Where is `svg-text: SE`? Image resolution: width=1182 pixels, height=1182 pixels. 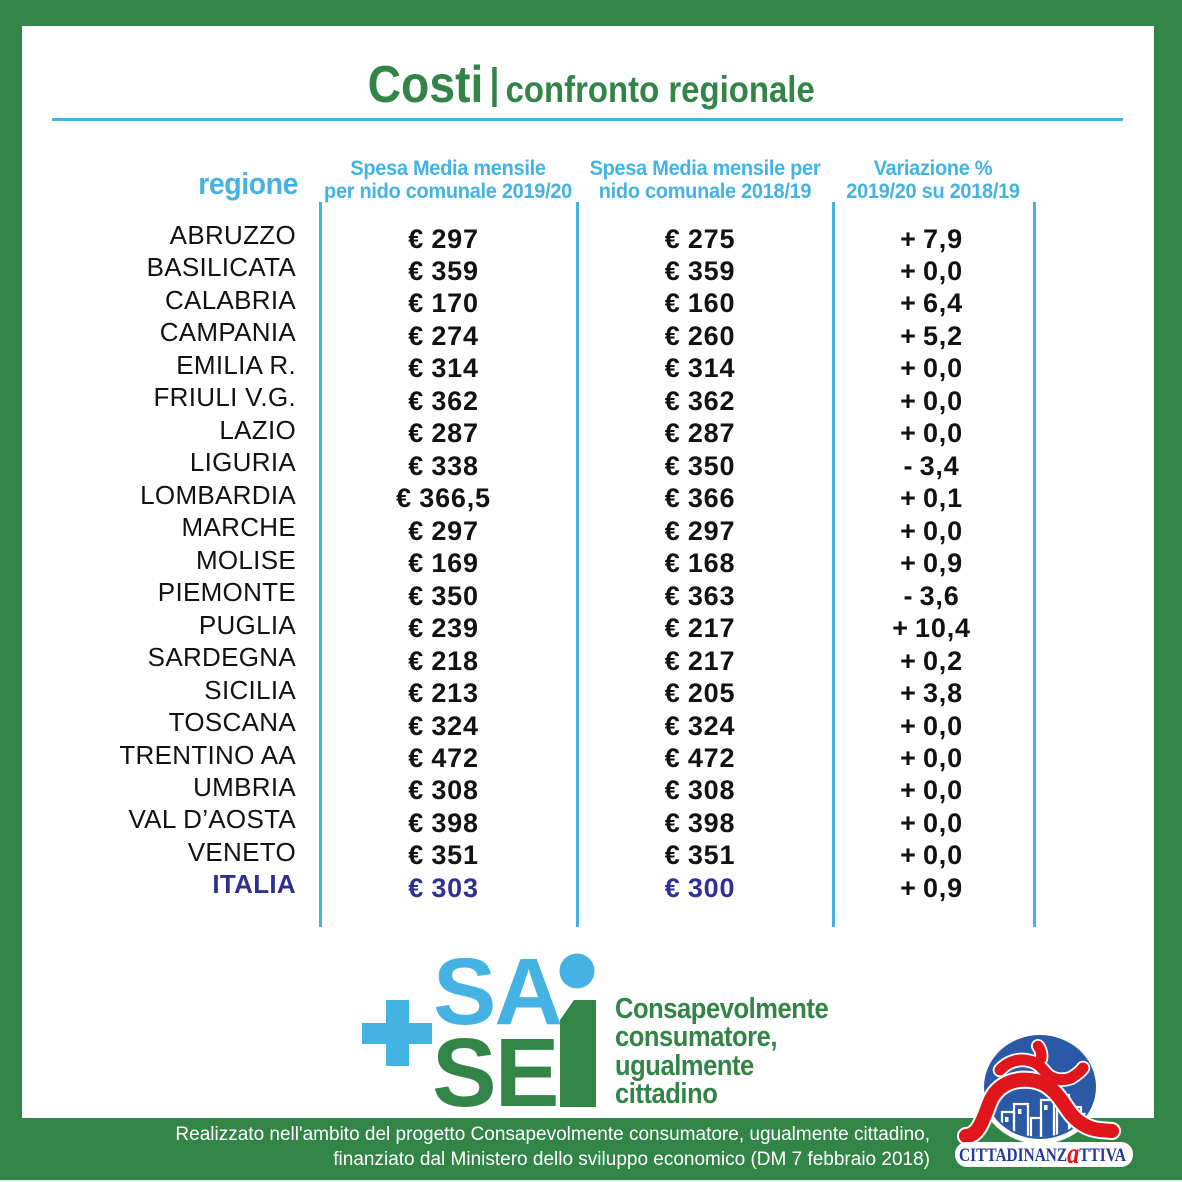 svg-text: SE is located at coordinates (494, 1072).